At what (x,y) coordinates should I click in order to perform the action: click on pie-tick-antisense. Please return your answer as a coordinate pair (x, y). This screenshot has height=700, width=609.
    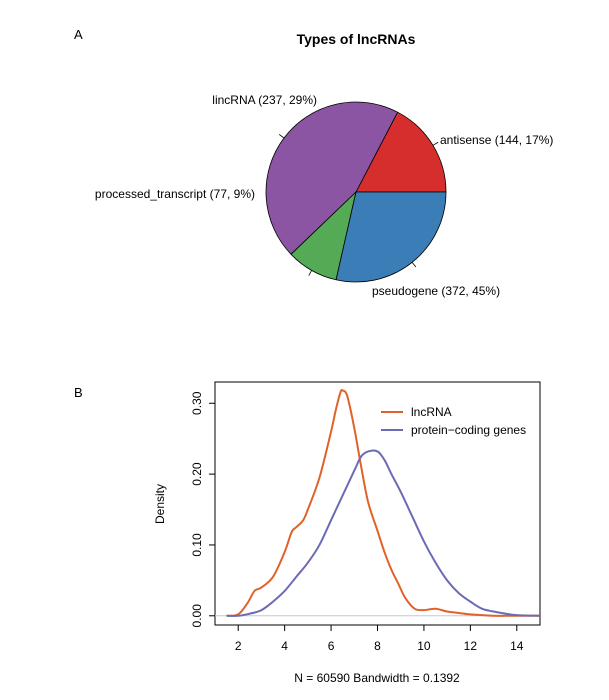
    Looking at the image, I should click on (435, 143).